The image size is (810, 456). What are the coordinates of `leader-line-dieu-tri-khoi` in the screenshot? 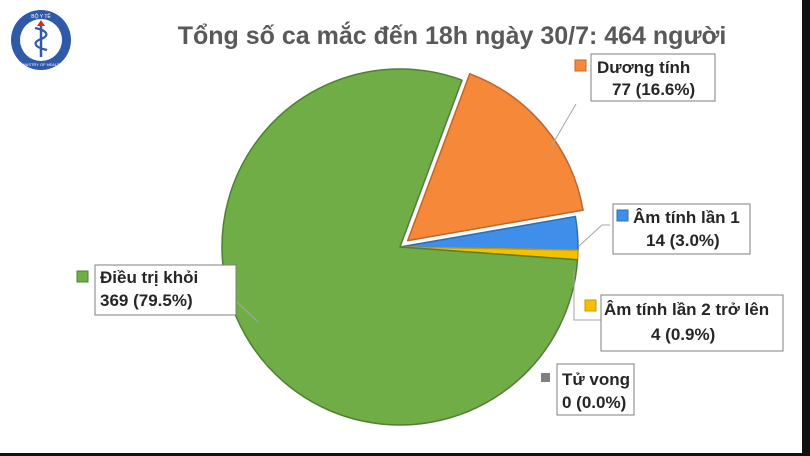 It's located at (247, 312).